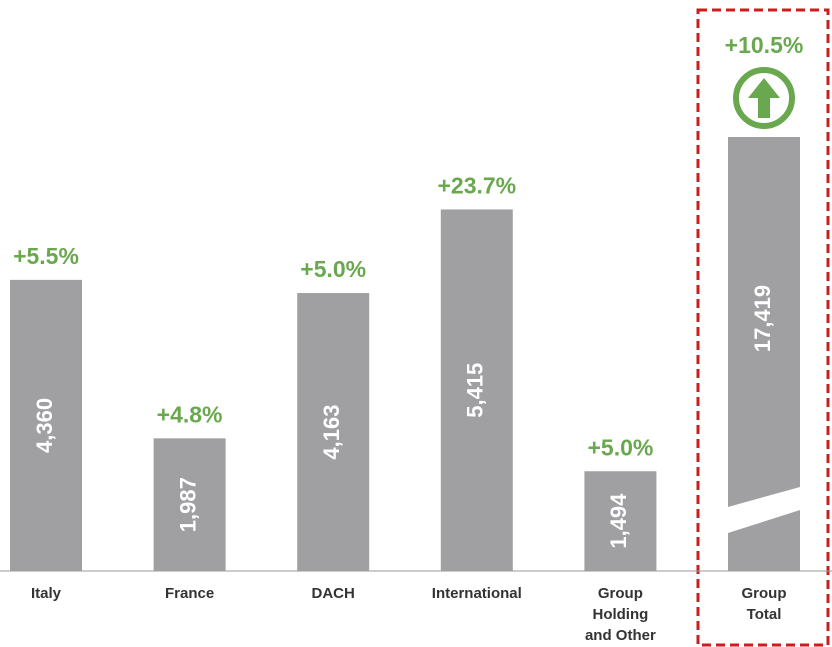 Image resolution: width=832 pixels, height=647 pixels. Describe the element at coordinates (764, 45) in the screenshot. I see `growth-label: +10.5%` at that location.